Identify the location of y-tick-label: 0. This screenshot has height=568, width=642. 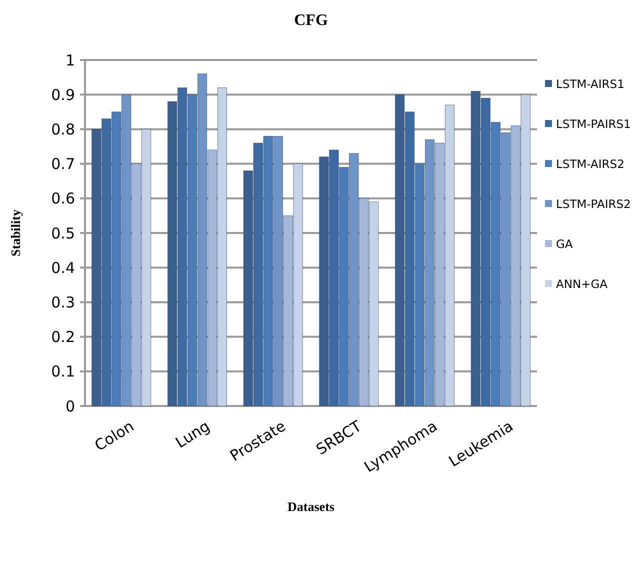
(70, 406).